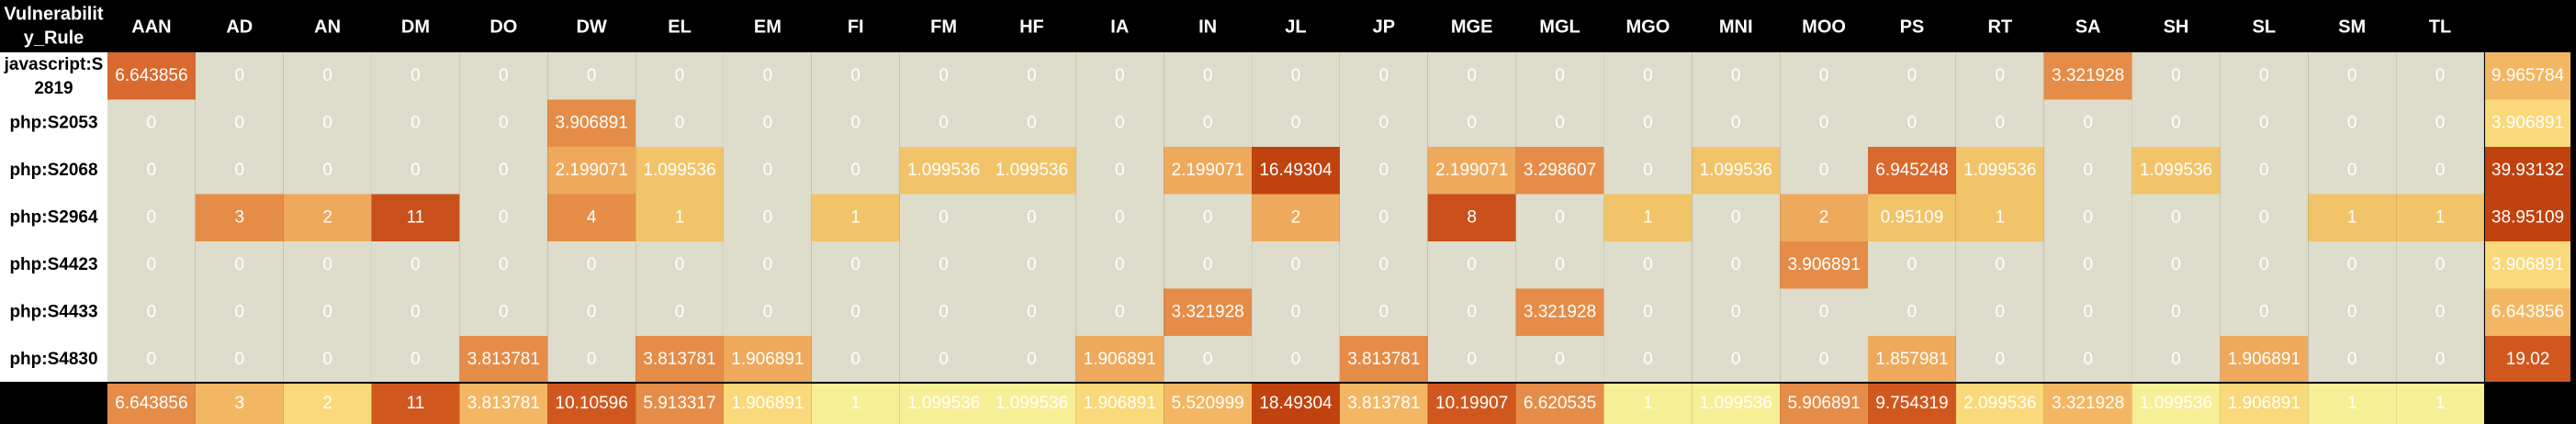  What do you see at coordinates (1999, 170) in the screenshot?
I see `cell-value: 1.099536` at bounding box center [1999, 170].